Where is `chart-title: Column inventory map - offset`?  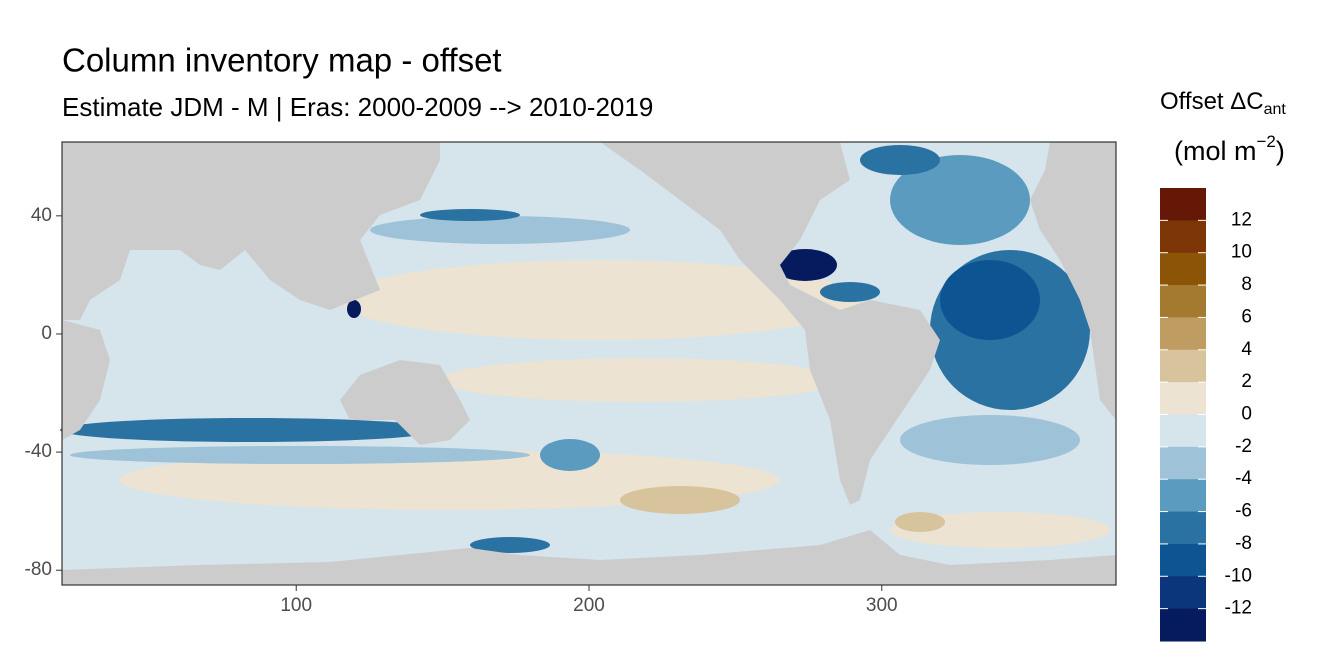
chart-title: Column inventory map - offset is located at coordinates (282, 60).